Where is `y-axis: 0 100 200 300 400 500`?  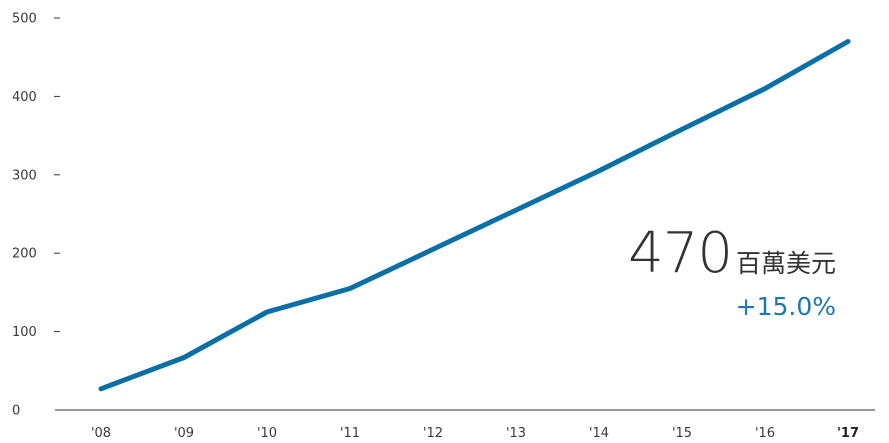 y-axis: 0 100 200 300 400 500 is located at coordinates (36, 215).